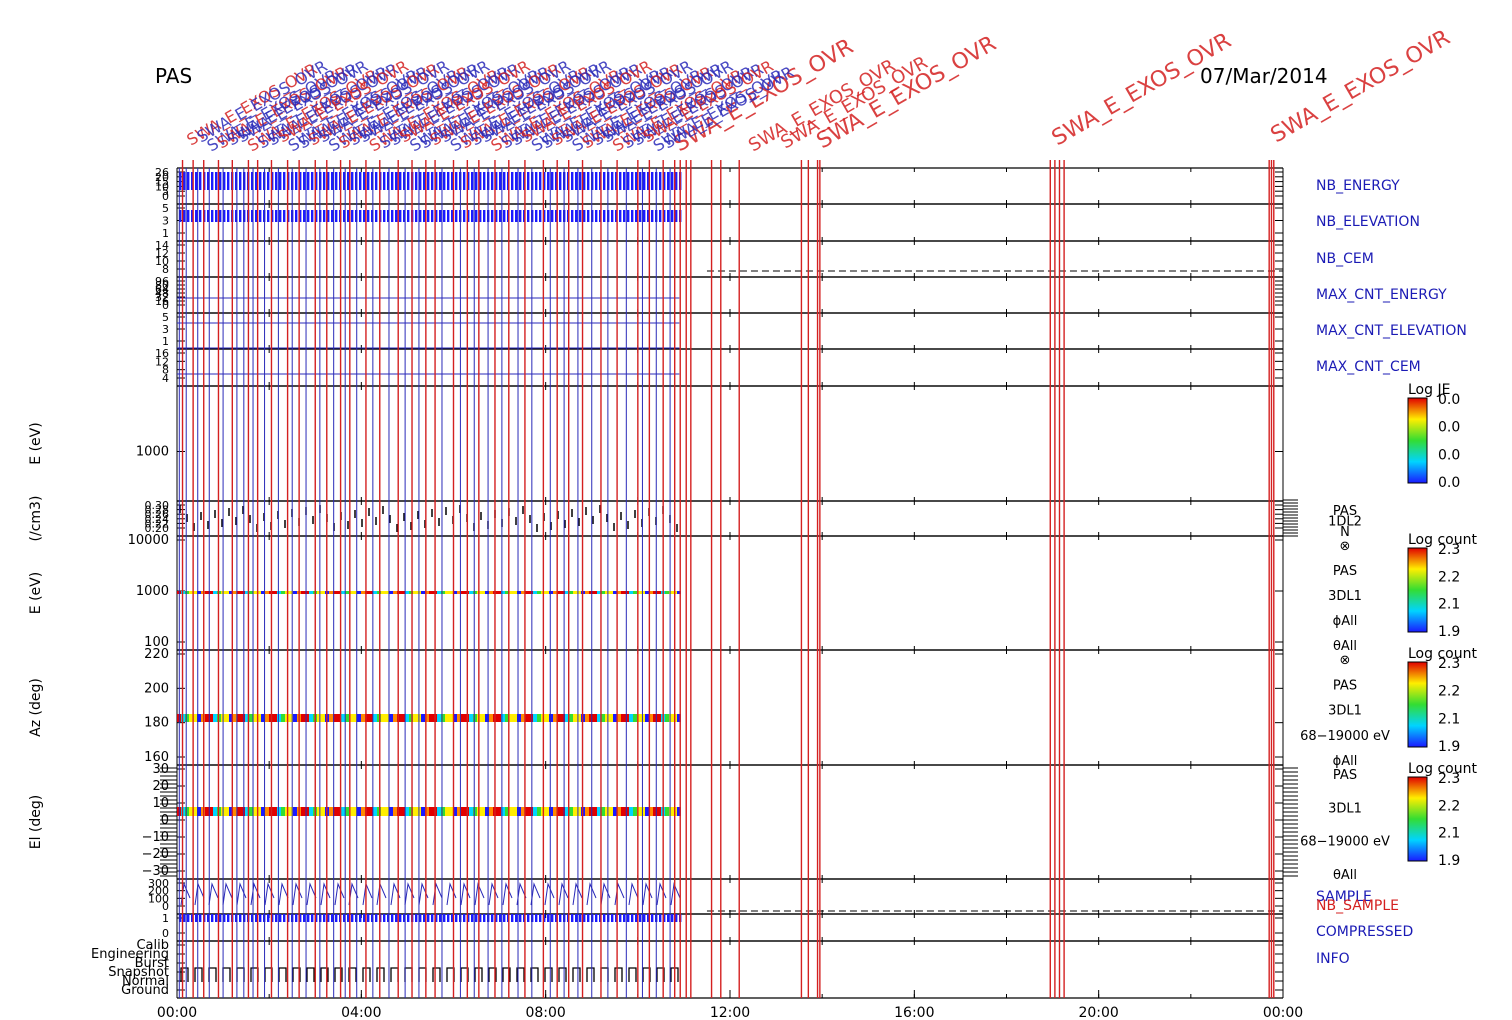 This screenshot has width=1512, height=1020. I want to click on y-tick-label: 16, so click(162, 353).